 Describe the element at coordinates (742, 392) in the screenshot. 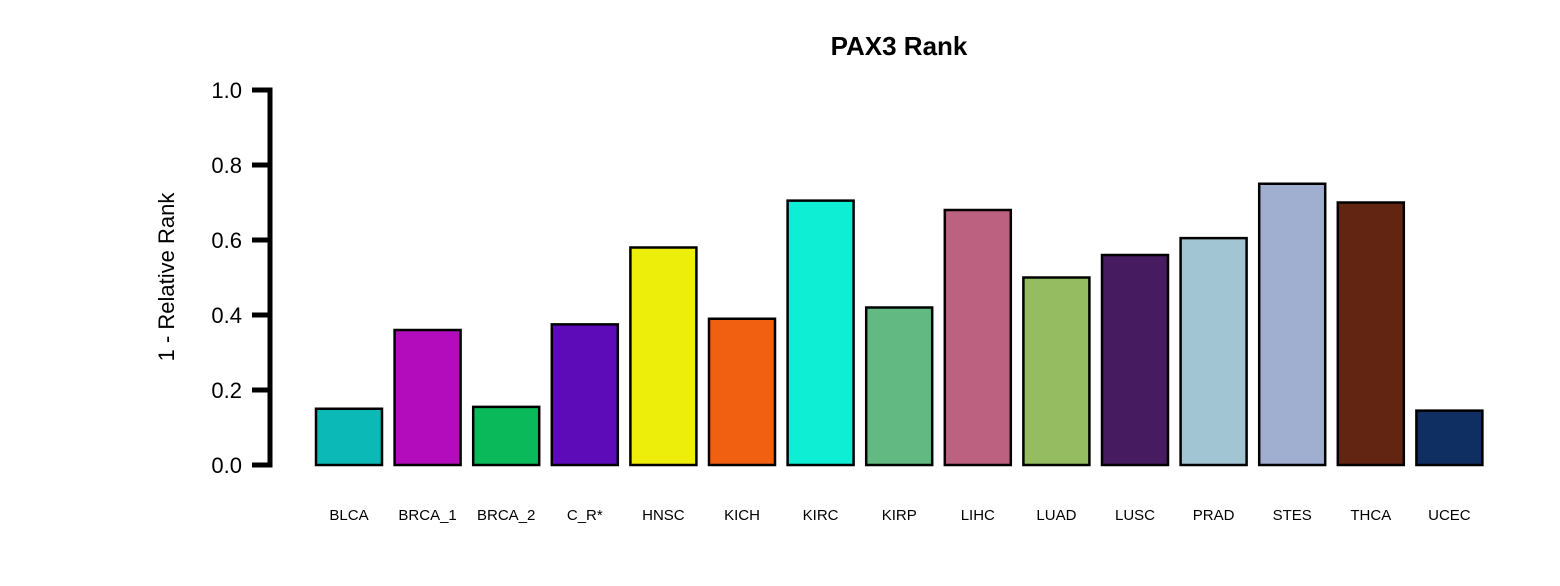

I see `bar-kich` at that location.